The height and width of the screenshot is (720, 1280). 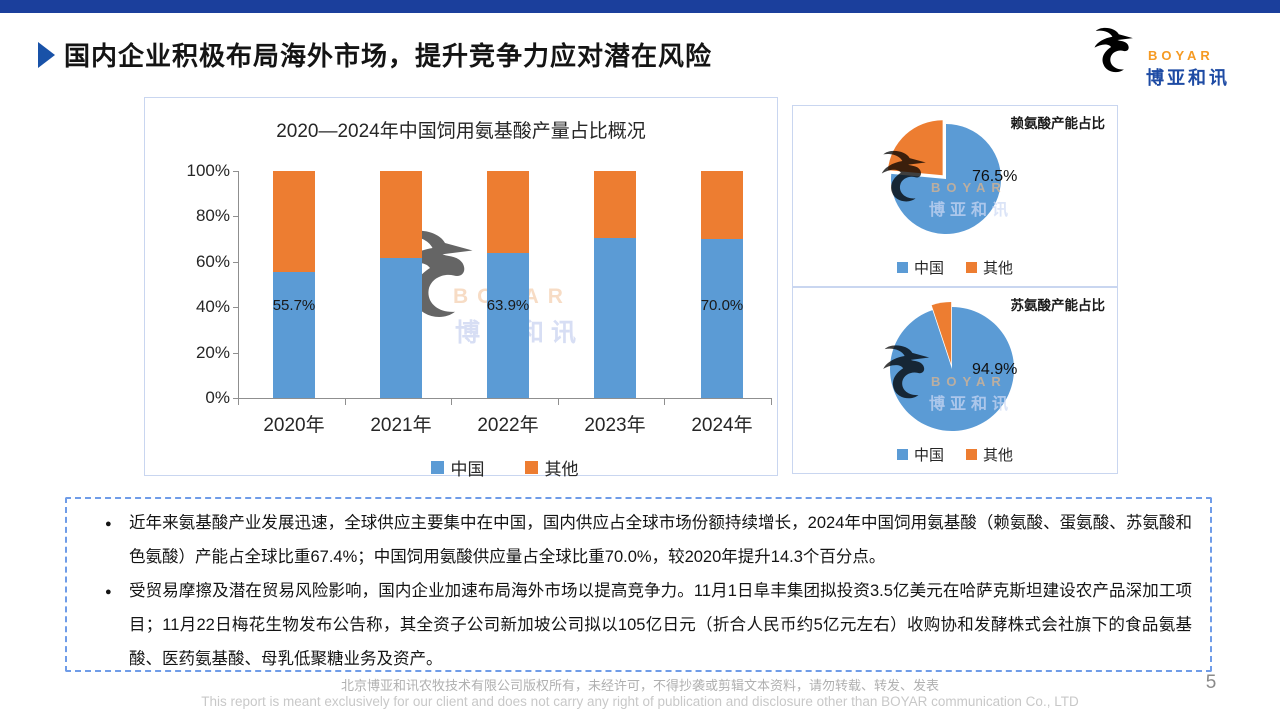 I want to click on bar-segment-china-2021年, so click(x=401, y=327).